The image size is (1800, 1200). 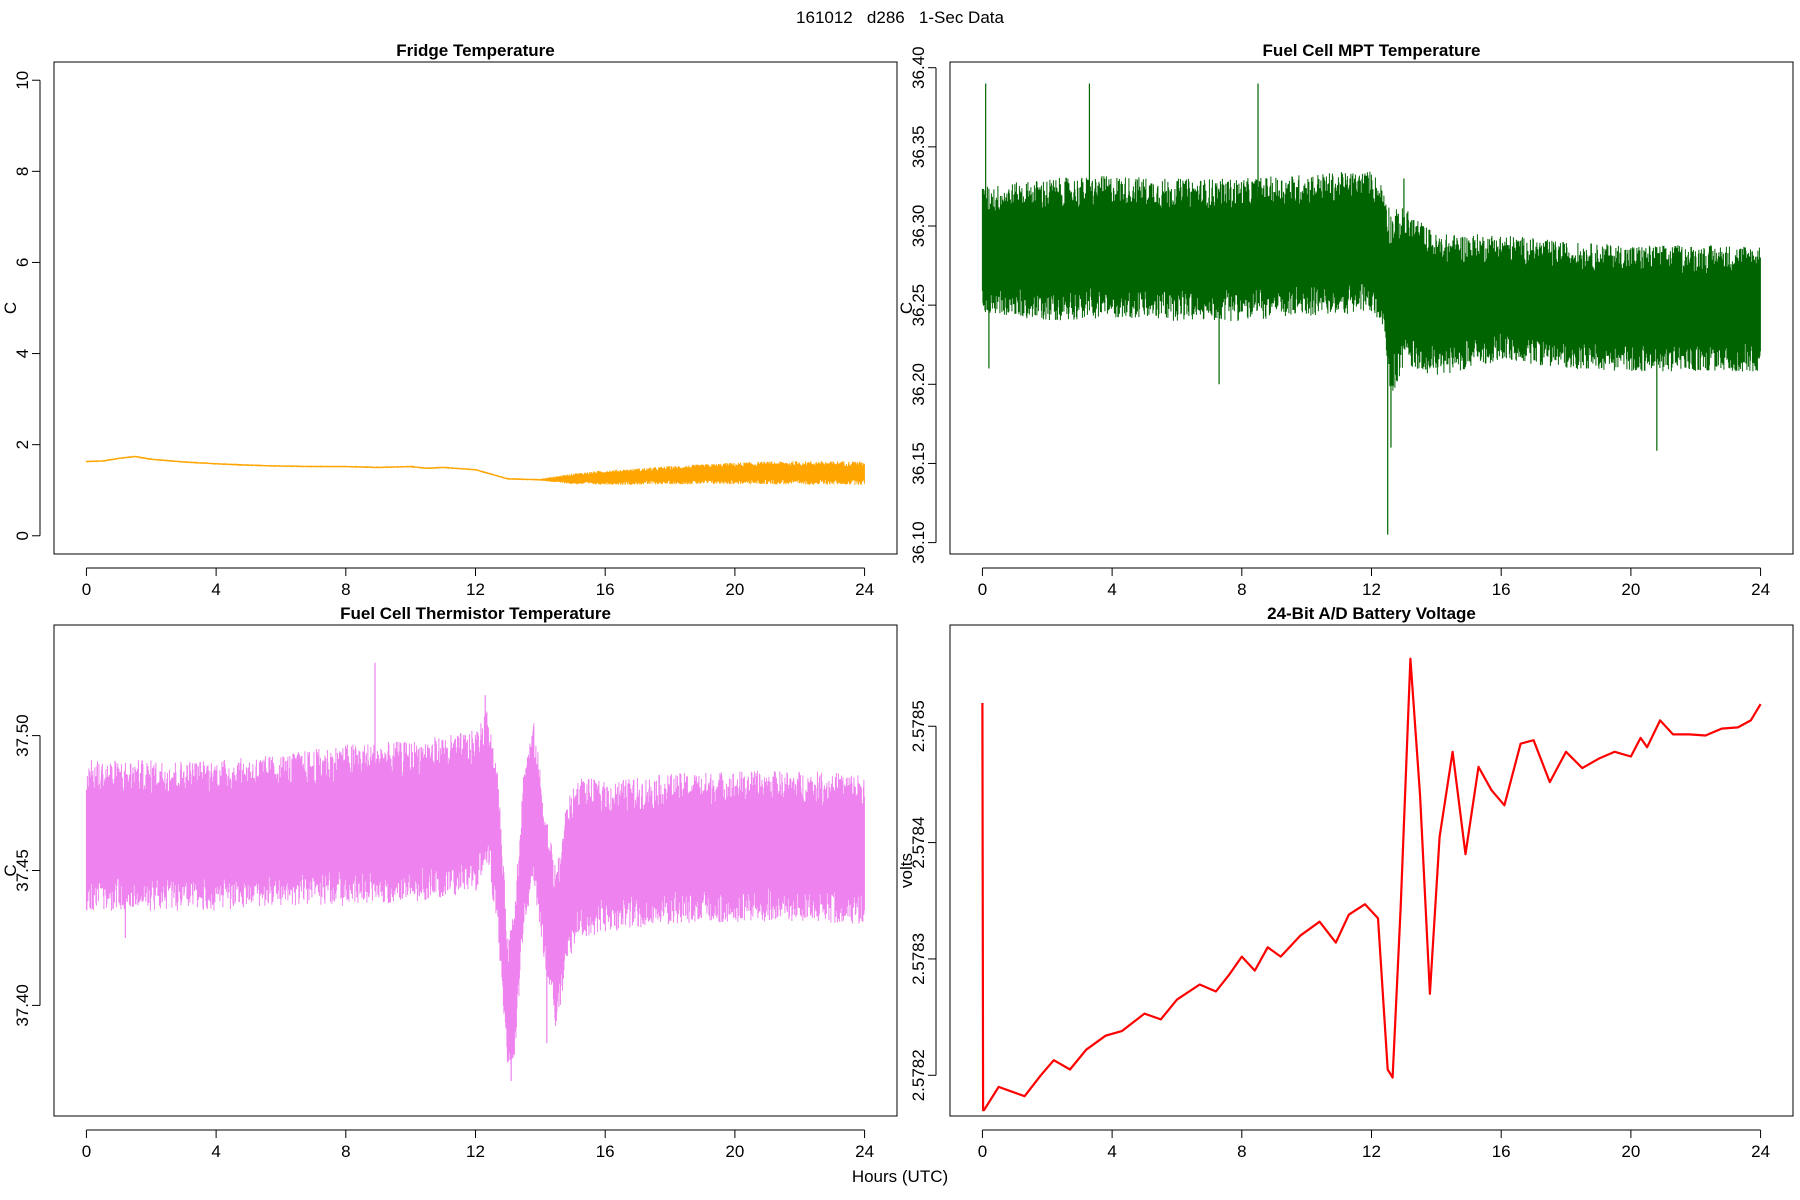 What do you see at coordinates (918, 305) in the screenshot?
I see `y-tick-label: 36.25` at bounding box center [918, 305].